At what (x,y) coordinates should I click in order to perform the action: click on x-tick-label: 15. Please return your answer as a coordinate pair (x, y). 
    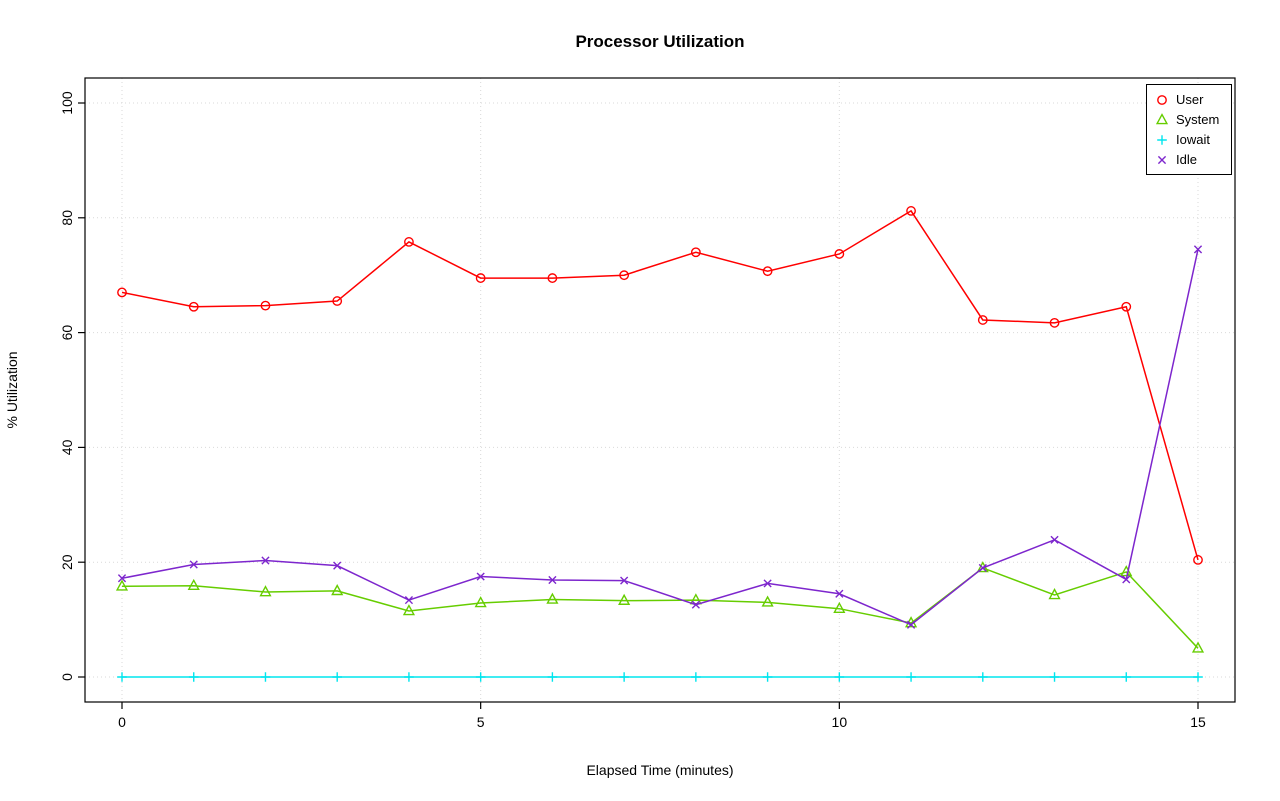
    Looking at the image, I should click on (1198, 722).